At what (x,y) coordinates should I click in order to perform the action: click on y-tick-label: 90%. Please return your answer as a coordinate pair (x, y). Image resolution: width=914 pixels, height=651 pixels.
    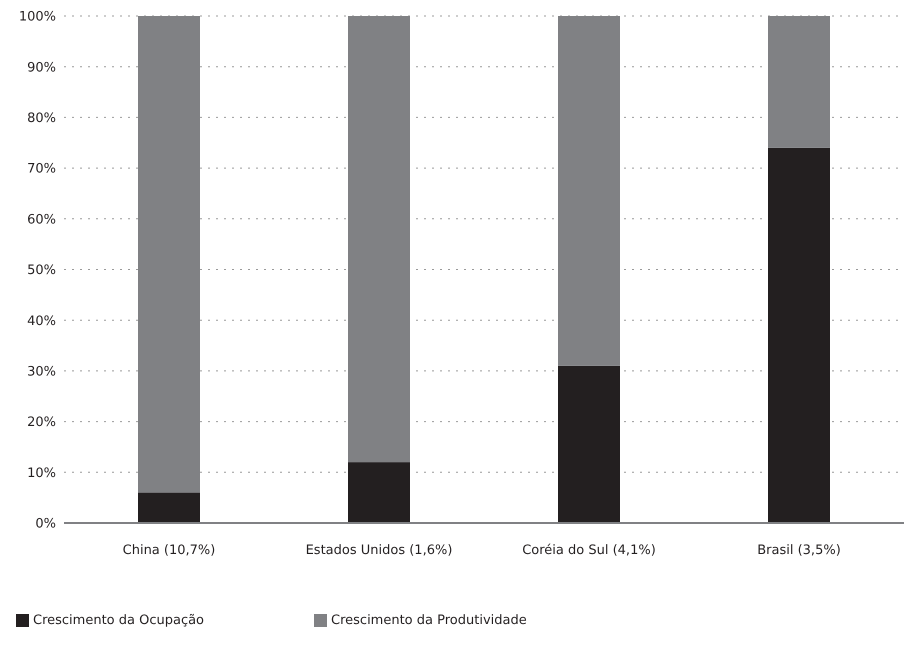
    Looking at the image, I should click on (41, 68).